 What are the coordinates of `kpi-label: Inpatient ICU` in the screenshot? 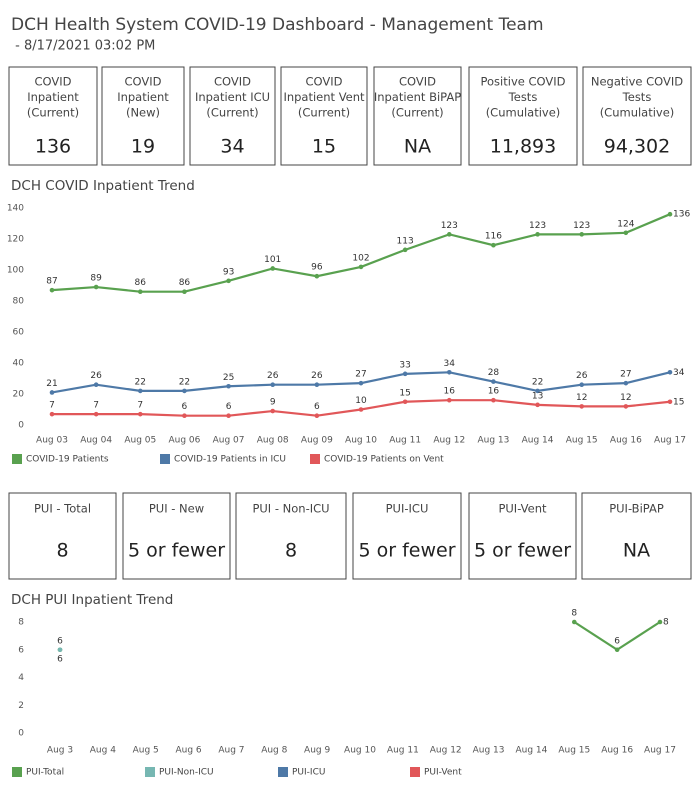 It's located at (232, 97).